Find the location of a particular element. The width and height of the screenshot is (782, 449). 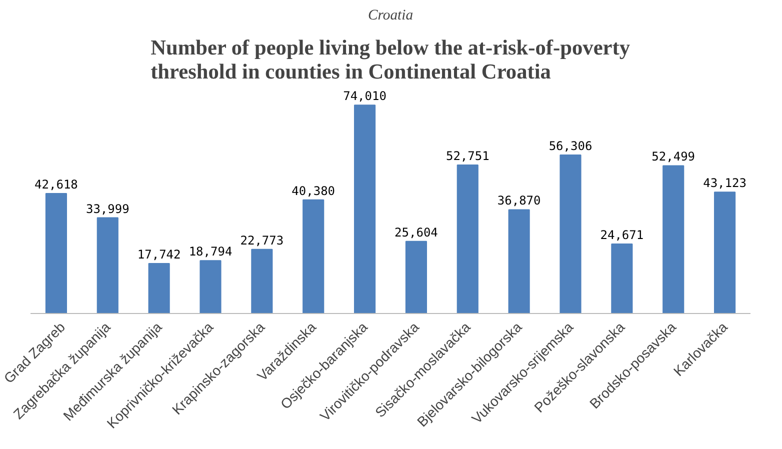

data-label: 43,123 is located at coordinates (724, 183).